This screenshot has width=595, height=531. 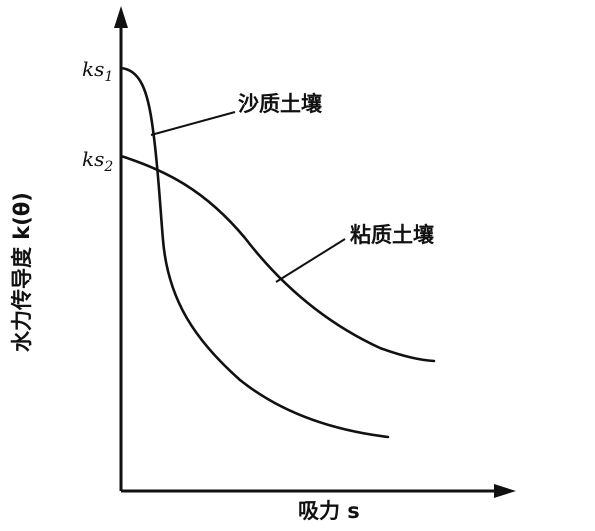 What do you see at coordinates (108, 167) in the screenshot?
I see `y-tick-label-ks2-sub: 2` at bounding box center [108, 167].